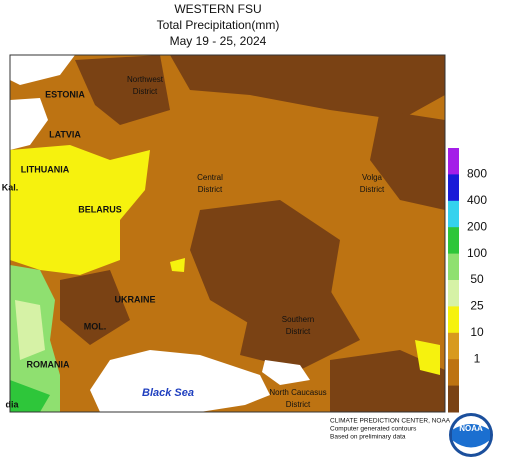 The width and height of the screenshot is (505, 466). What do you see at coordinates (48, 364) in the screenshot?
I see `map-label: ROMANIA` at bounding box center [48, 364].